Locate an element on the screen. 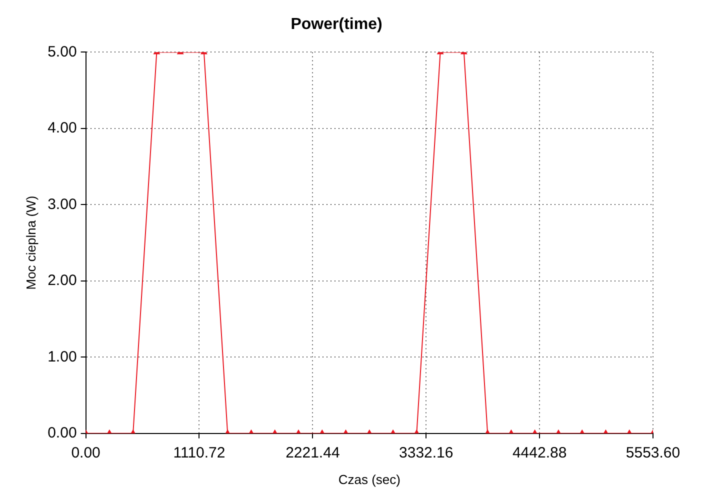  x-axis-title: Czas (sec) is located at coordinates (369, 479).